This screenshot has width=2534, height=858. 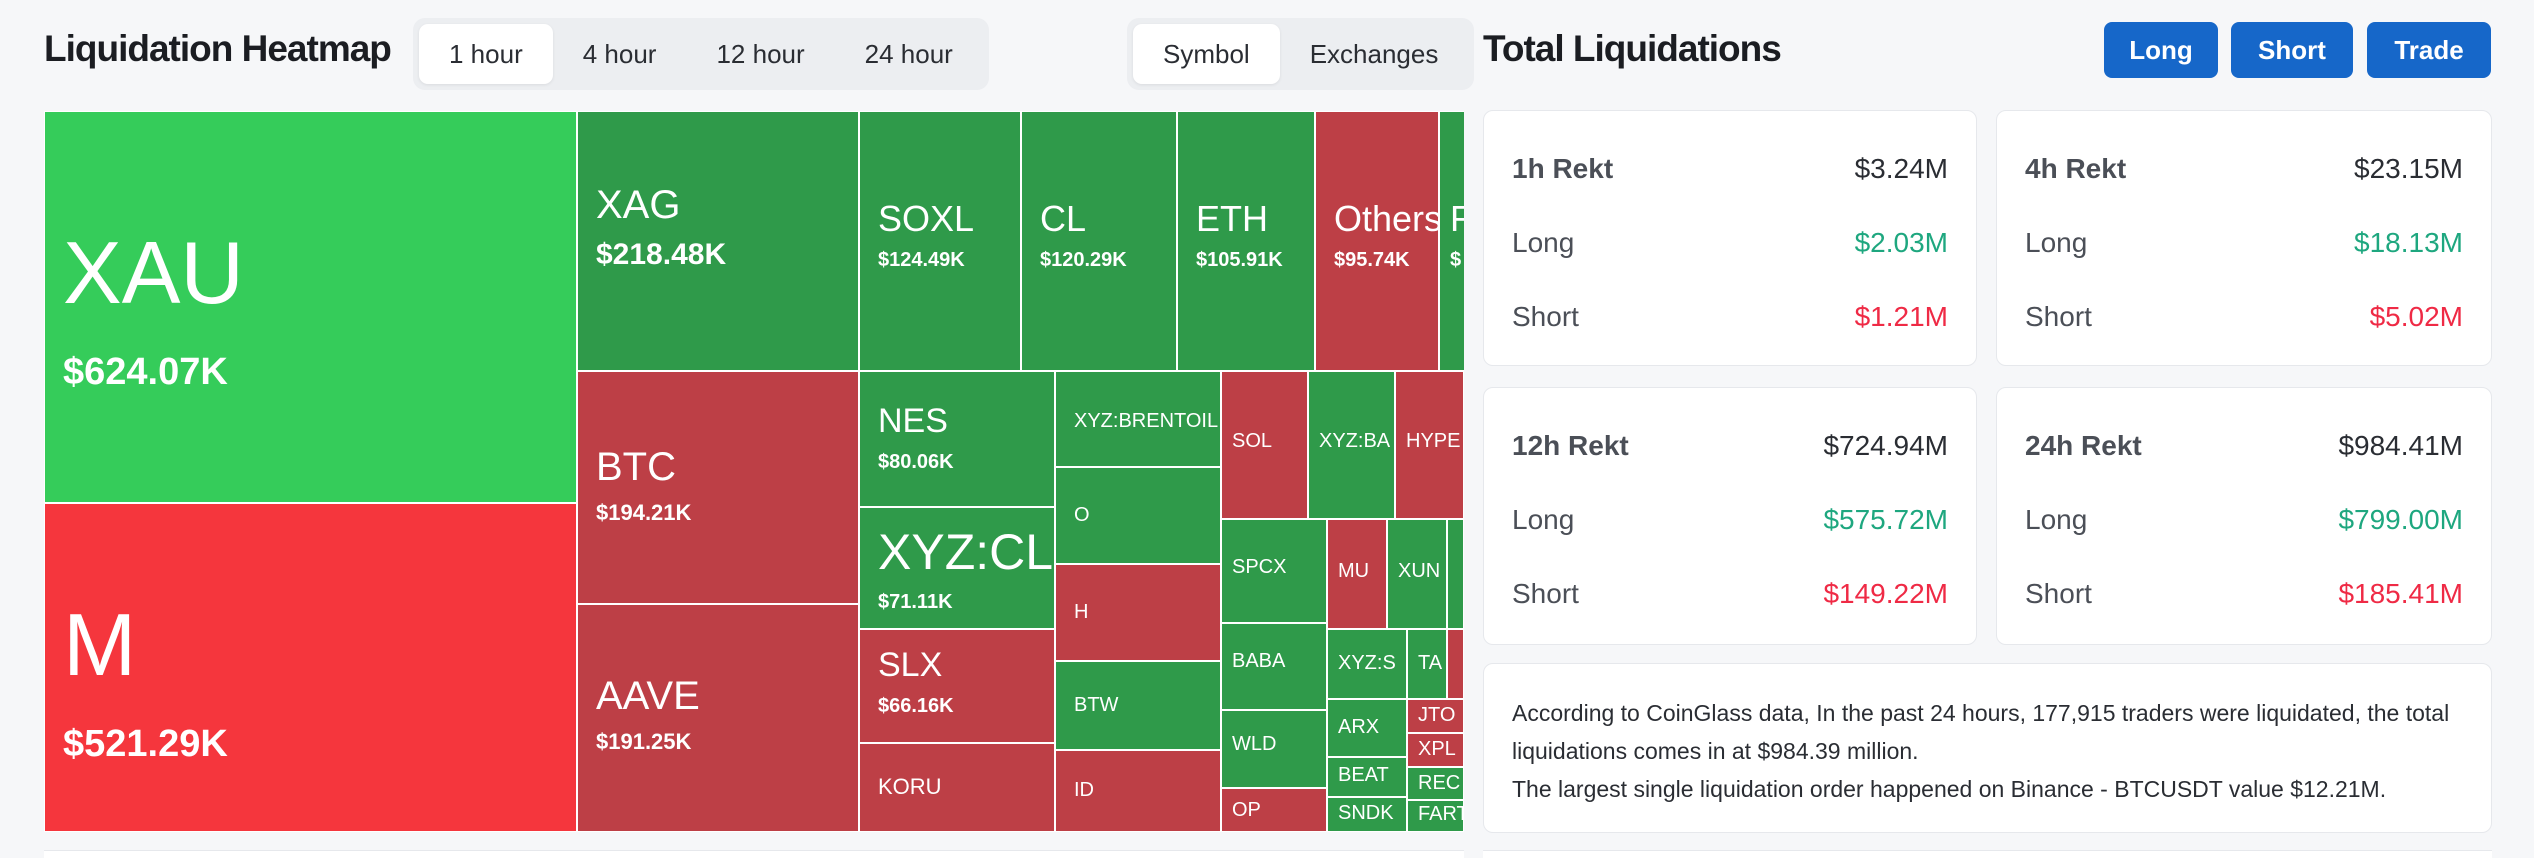 What do you see at coordinates (1901, 316) in the screenshot?
I see `short-value: $1.21M` at bounding box center [1901, 316].